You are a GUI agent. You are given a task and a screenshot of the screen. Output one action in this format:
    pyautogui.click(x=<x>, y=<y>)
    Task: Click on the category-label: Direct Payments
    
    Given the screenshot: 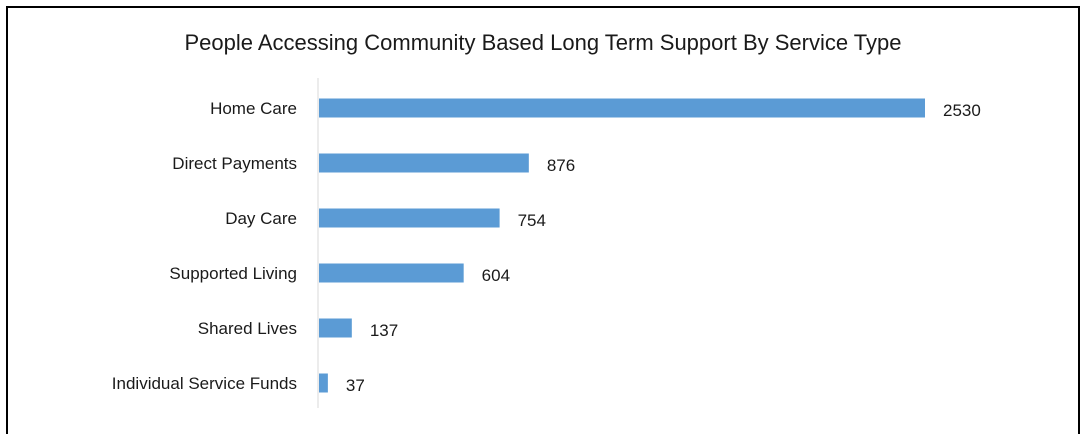 What is the action you would take?
    pyautogui.click(x=234, y=163)
    